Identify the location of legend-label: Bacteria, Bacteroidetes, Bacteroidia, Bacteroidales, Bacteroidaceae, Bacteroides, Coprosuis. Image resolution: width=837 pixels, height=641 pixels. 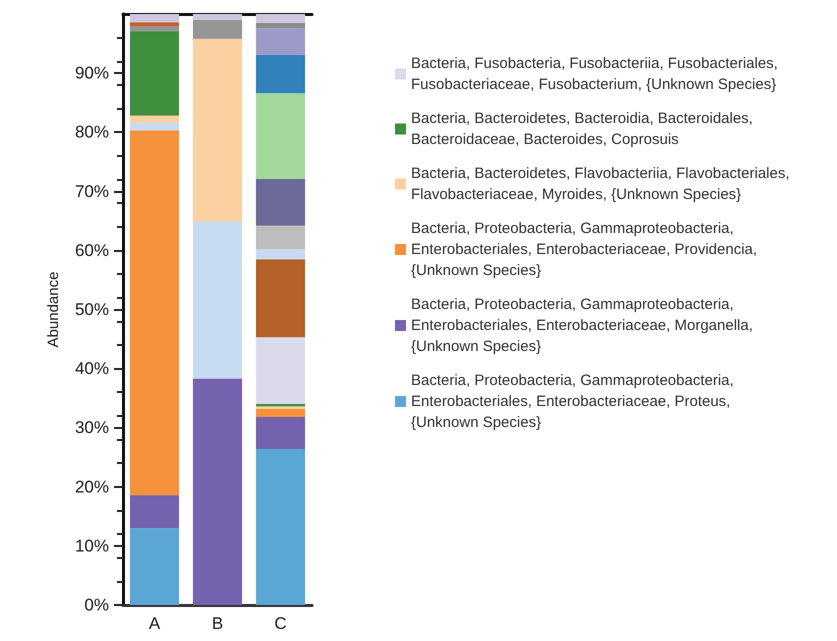
(584, 129).